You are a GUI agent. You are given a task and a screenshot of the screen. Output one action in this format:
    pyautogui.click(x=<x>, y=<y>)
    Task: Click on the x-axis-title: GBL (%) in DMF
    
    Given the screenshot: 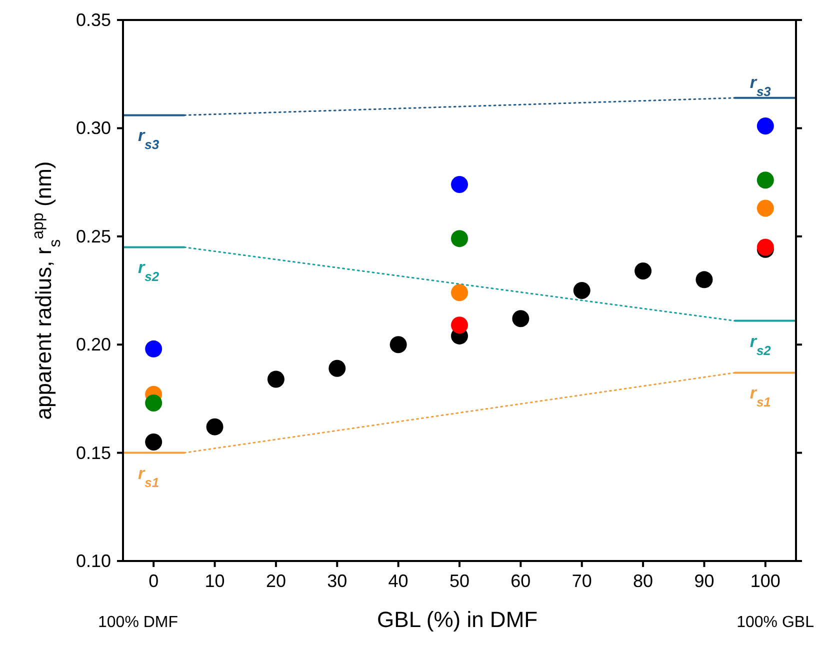 What is the action you would take?
    pyautogui.click(x=457, y=620)
    